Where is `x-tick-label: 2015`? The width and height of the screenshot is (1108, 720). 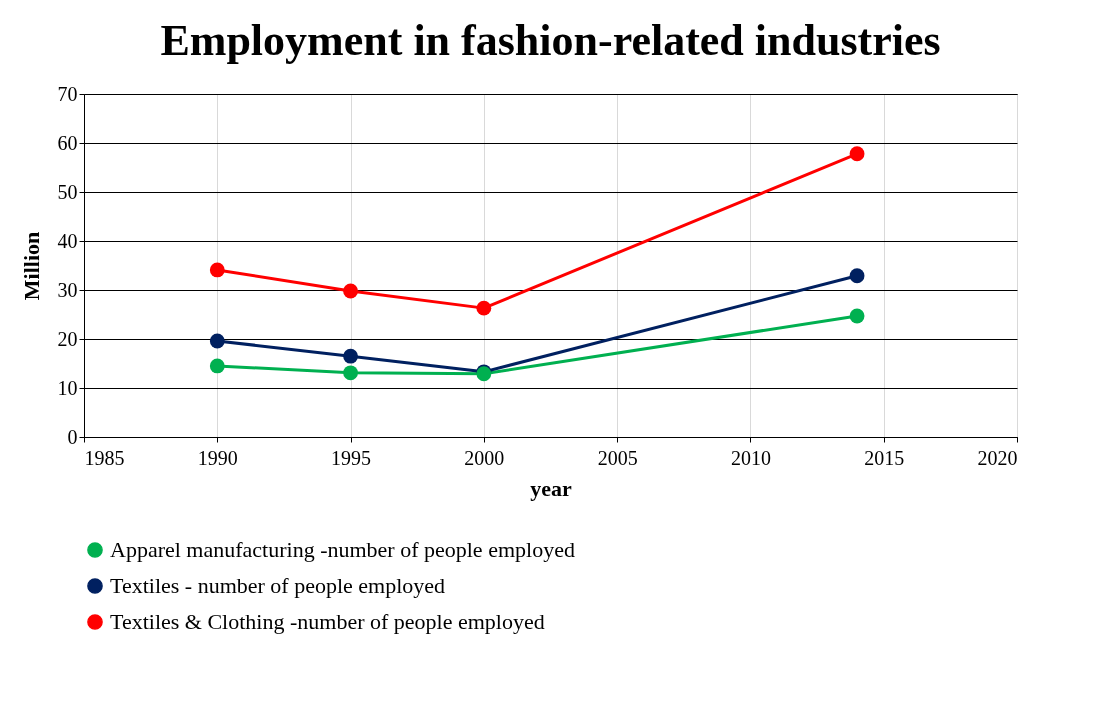 x-tick-label: 2015 is located at coordinates (884, 457).